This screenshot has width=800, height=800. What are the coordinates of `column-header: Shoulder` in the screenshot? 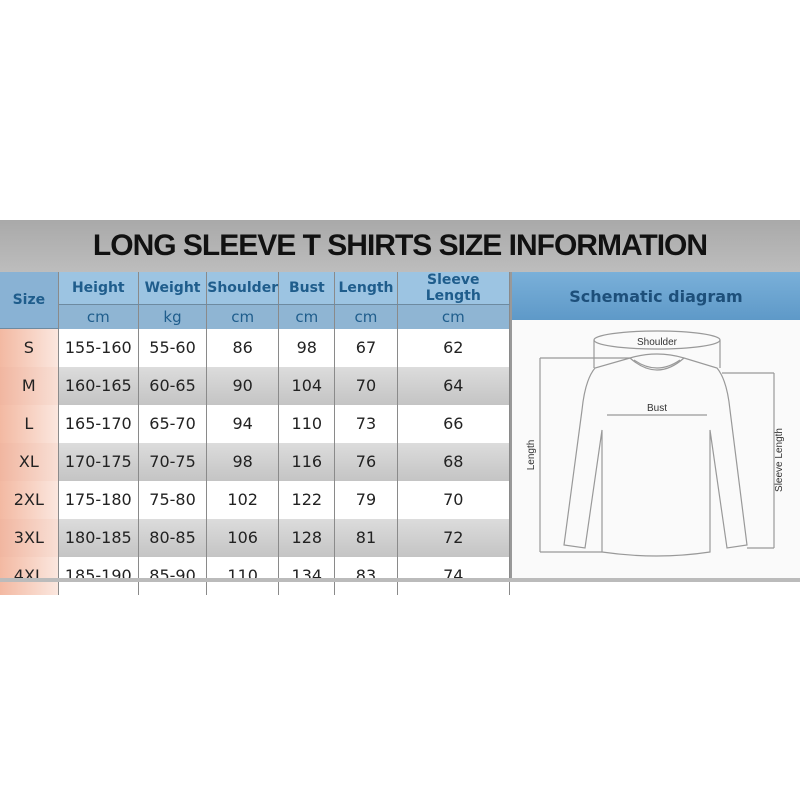 It's located at (243, 288).